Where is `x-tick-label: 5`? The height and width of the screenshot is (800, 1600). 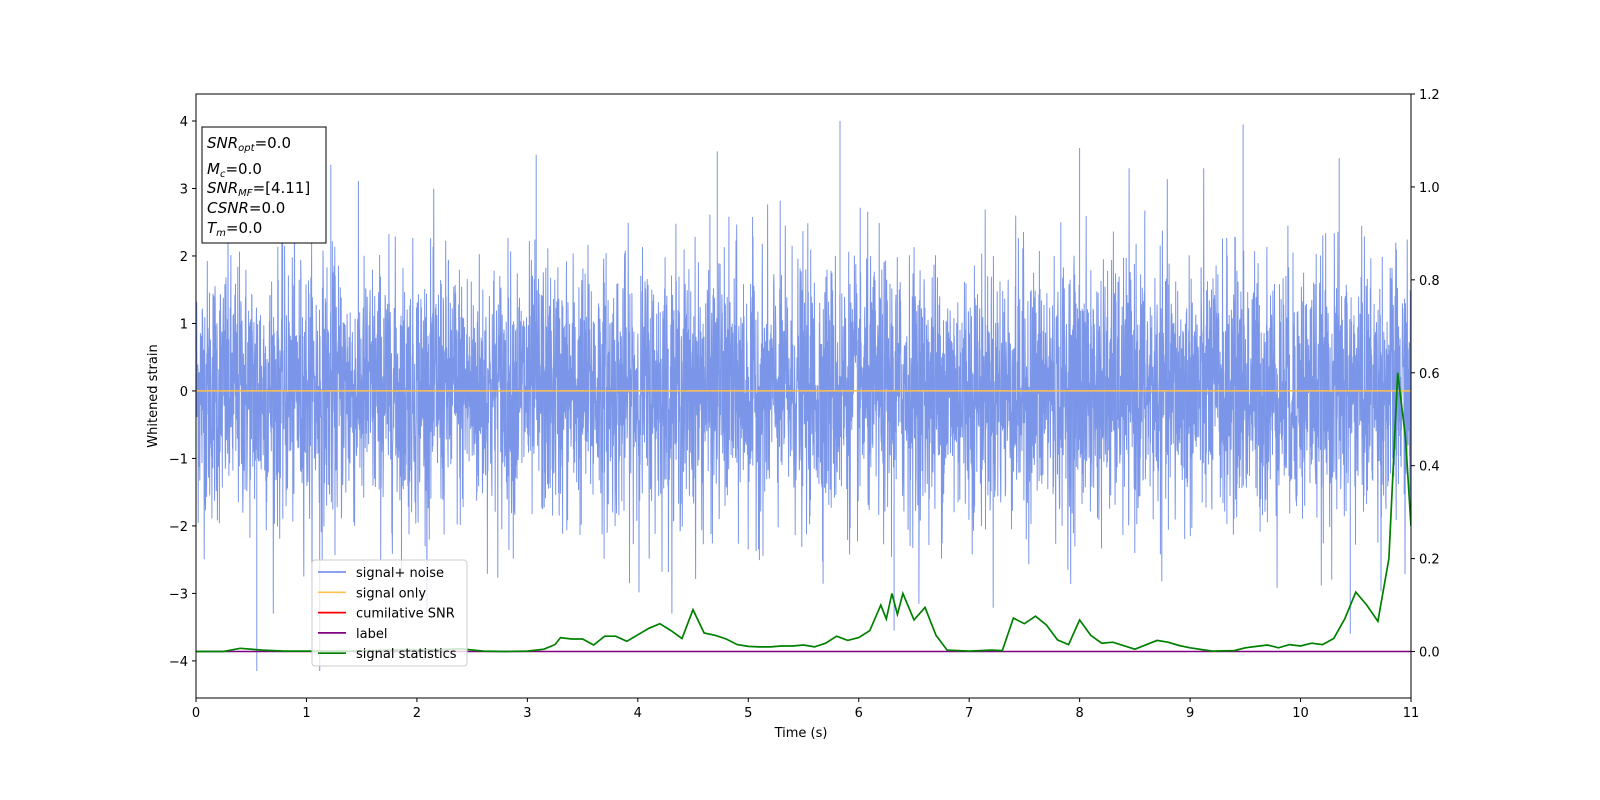
x-tick-label: 5 is located at coordinates (748, 713).